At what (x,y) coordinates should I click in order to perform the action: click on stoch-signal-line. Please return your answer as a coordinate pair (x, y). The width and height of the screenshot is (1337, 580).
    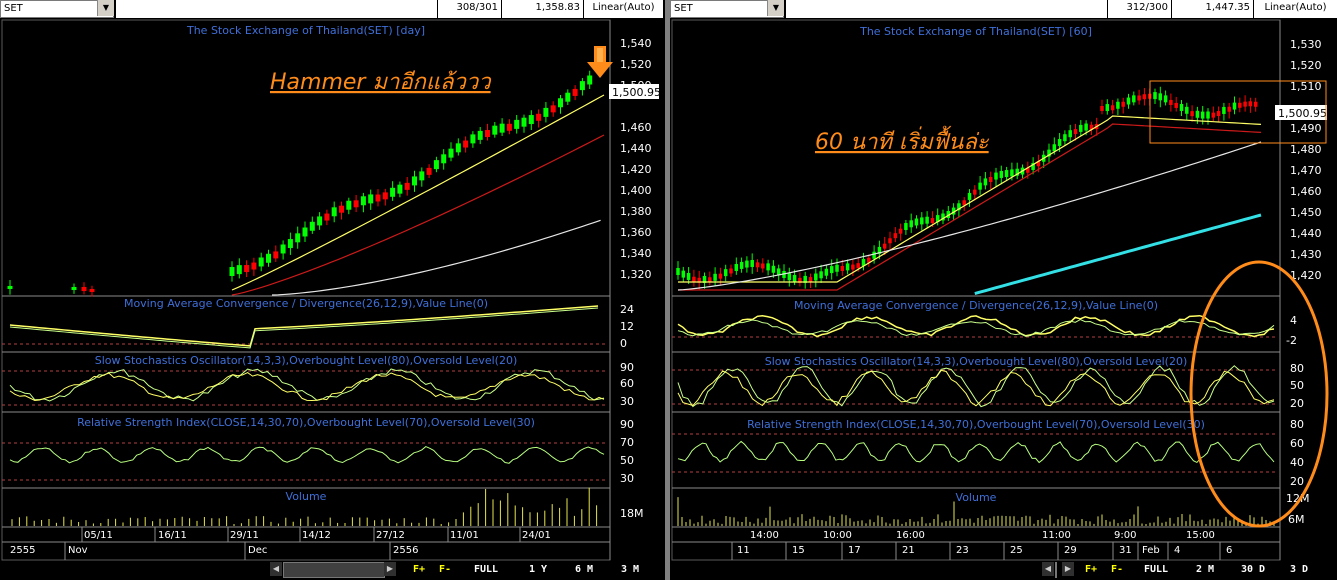
    Looking at the image, I should click on (307, 387).